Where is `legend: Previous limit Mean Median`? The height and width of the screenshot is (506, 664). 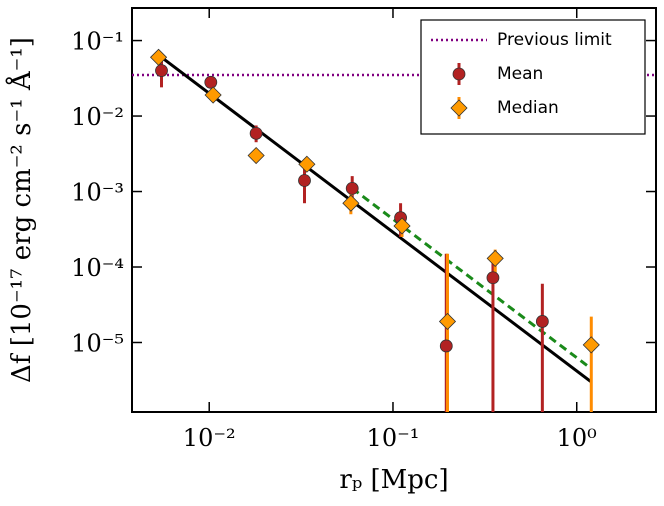
legend: Previous limit Mean Median is located at coordinates (533, 77).